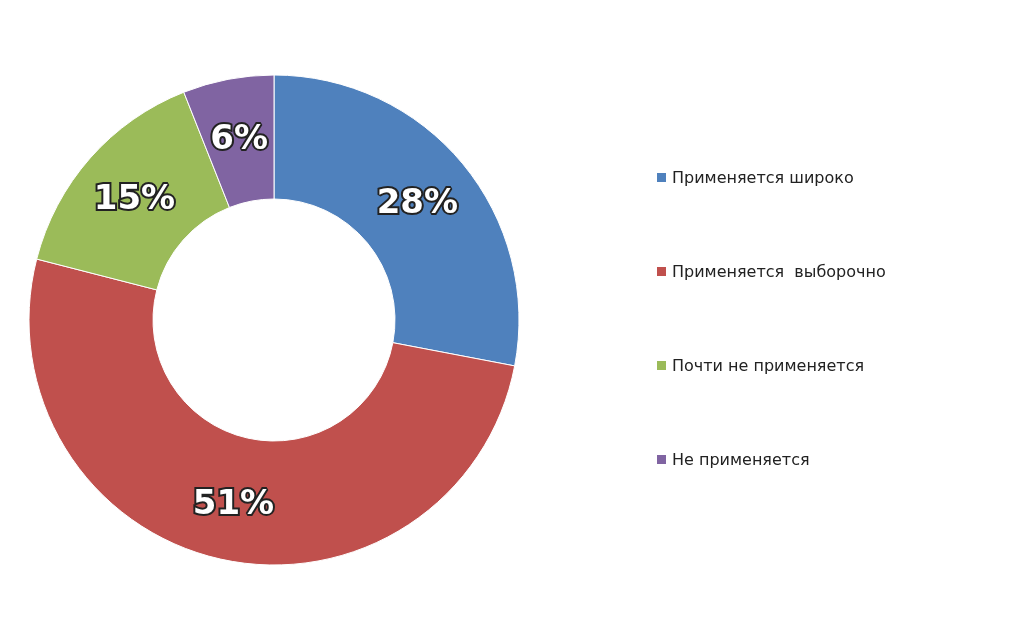  I want to click on legend-label: Не применяется, so click(741, 459).